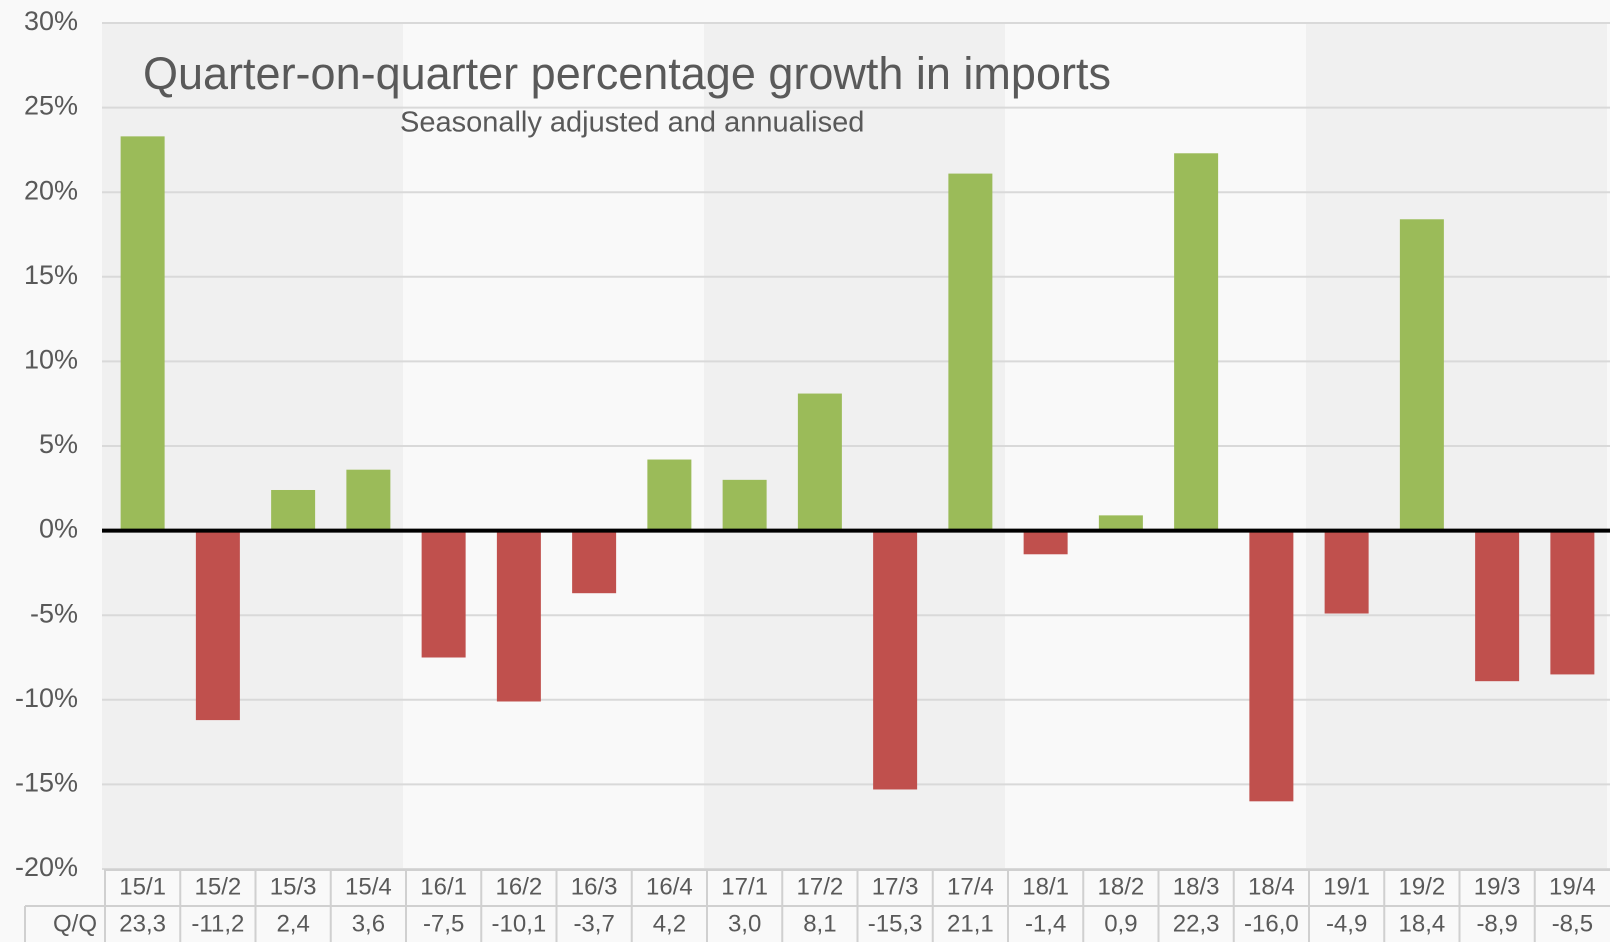 This screenshot has height=942, width=1610. Describe the element at coordinates (443, 923) in the screenshot. I see `table-value: -7,5` at that location.